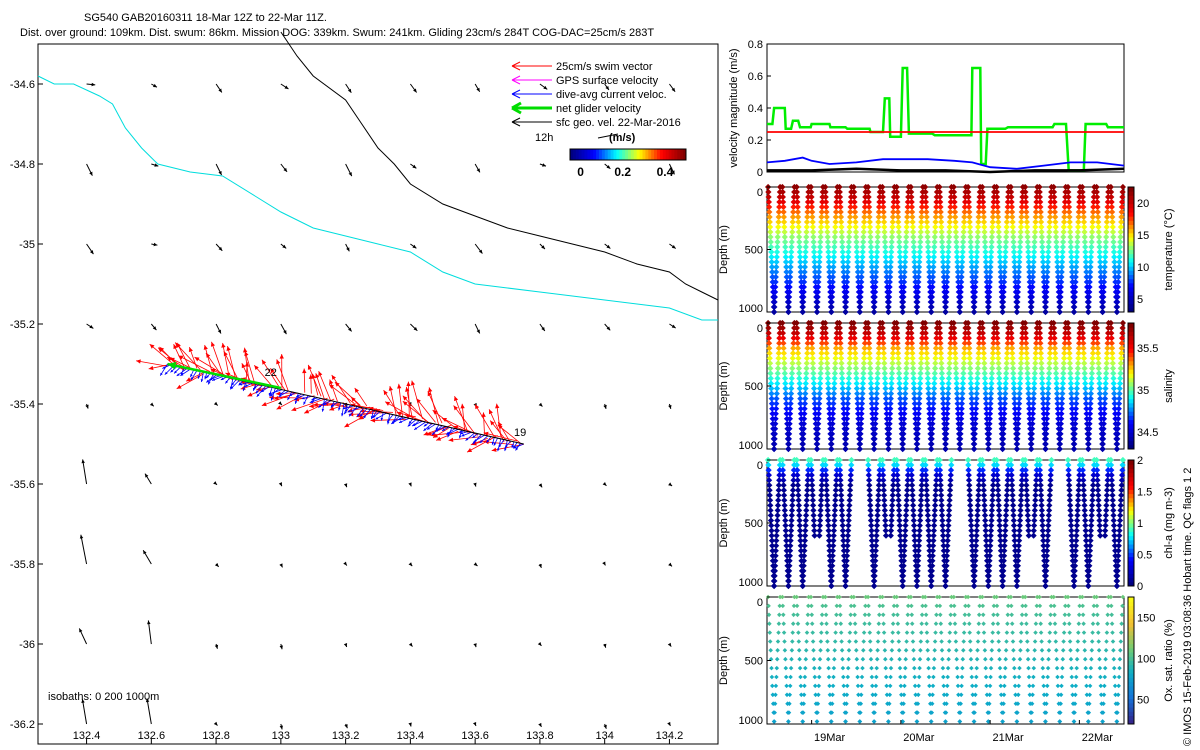 The height and width of the screenshot is (750, 1200). I want to click on temperature-colorbar-tick-label: 10, so click(1143, 268).